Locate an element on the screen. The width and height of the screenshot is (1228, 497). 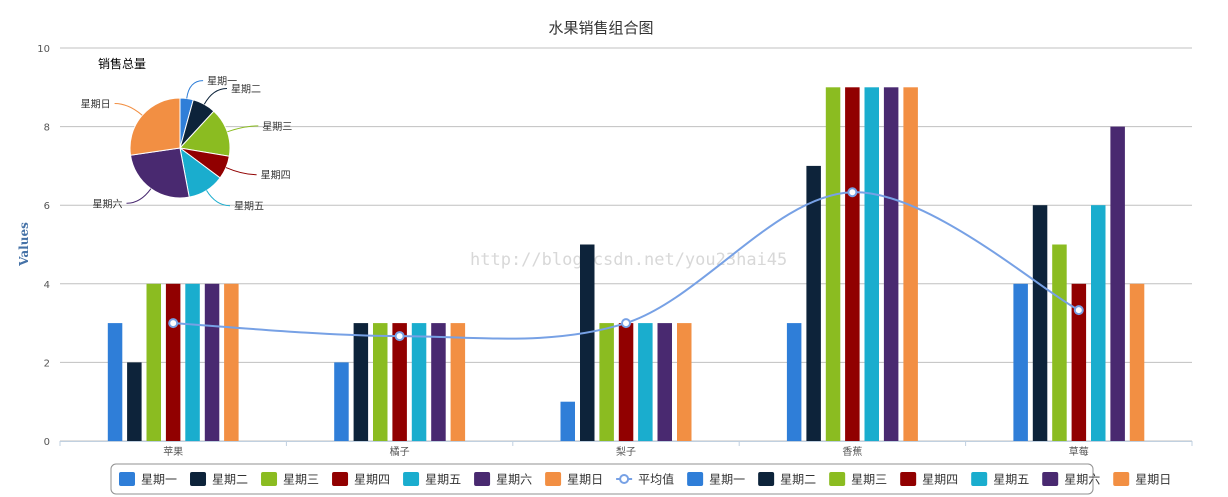
pie-slice-label: 星期三 is located at coordinates (277, 127).